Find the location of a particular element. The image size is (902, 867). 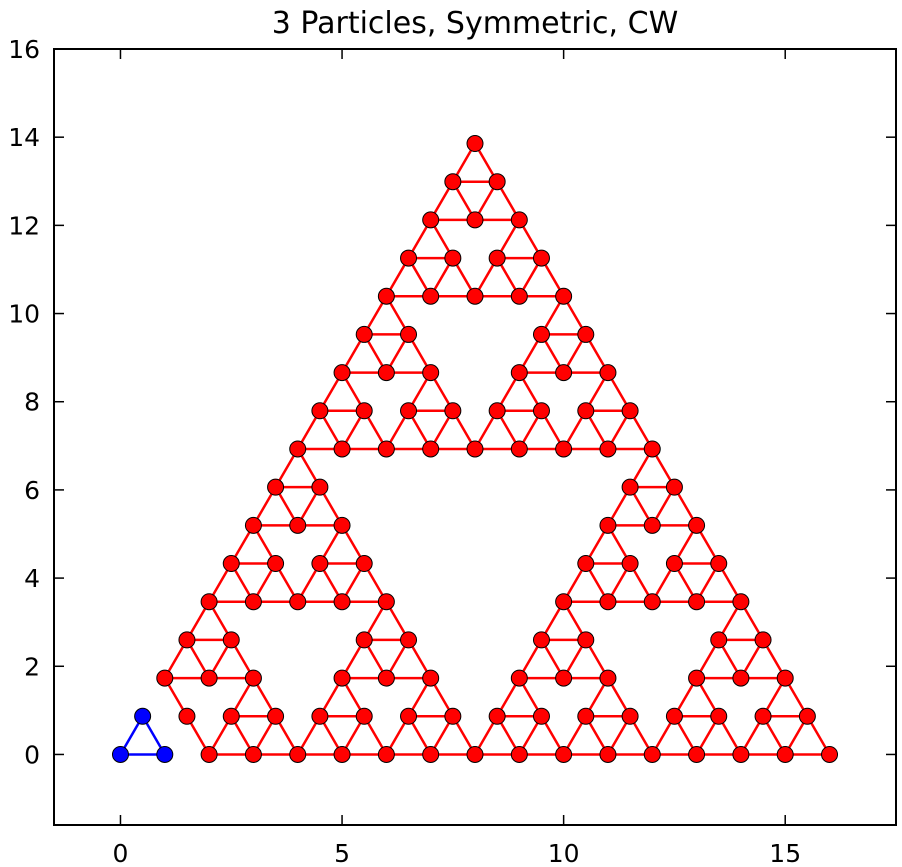

series-0-particle is located at coordinates (120, 754).